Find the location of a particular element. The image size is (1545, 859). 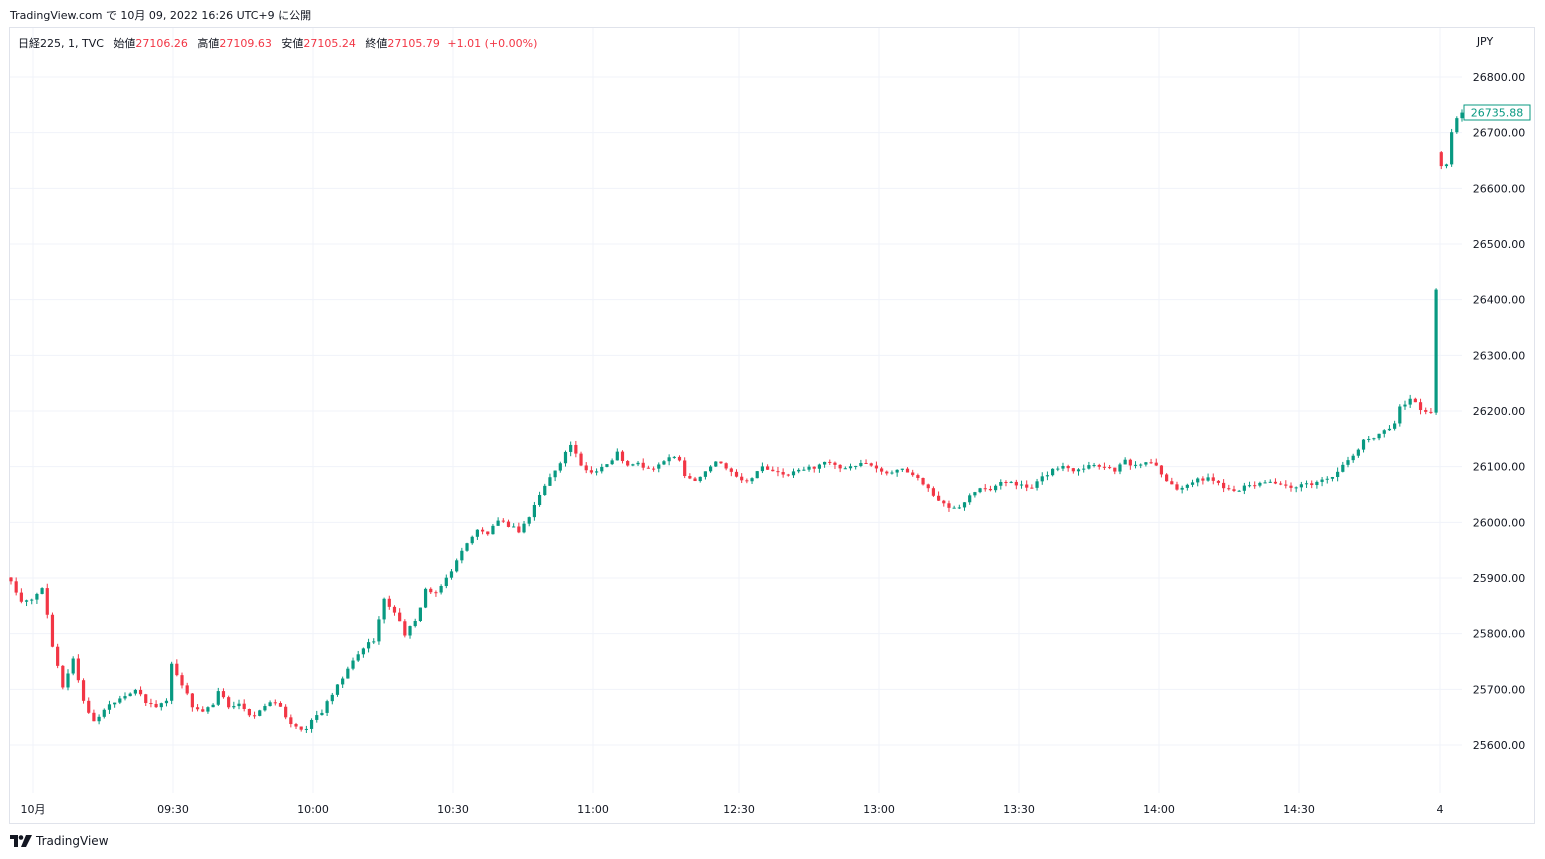

last-price-tag: 26735.88 is located at coordinates (1497, 112).